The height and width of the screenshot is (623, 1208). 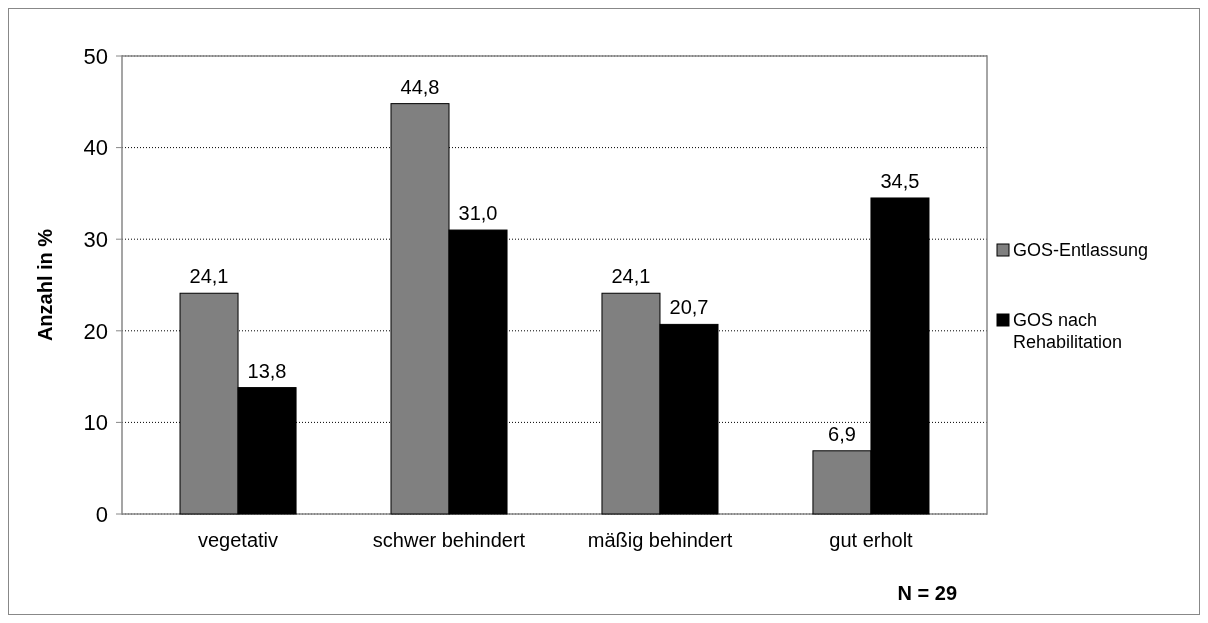 I want to click on x-tick-label: schwer behindert, so click(x=449, y=540).